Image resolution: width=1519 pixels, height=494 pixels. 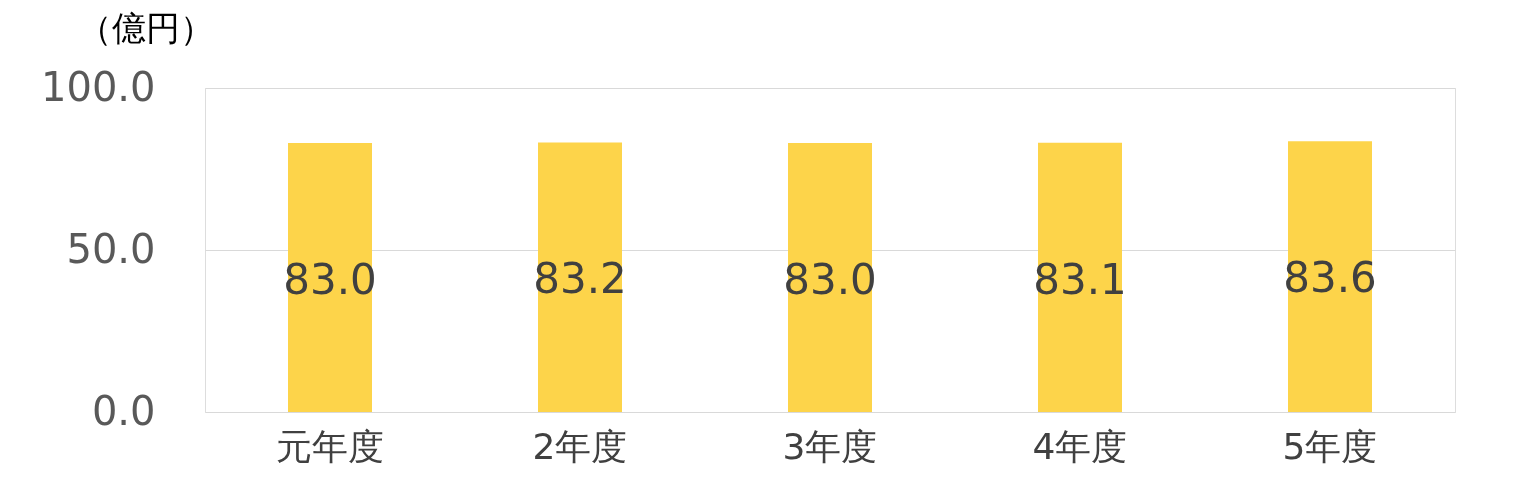 What do you see at coordinates (145, 27) in the screenshot?
I see `y-axis-title: （億円）` at bounding box center [145, 27].